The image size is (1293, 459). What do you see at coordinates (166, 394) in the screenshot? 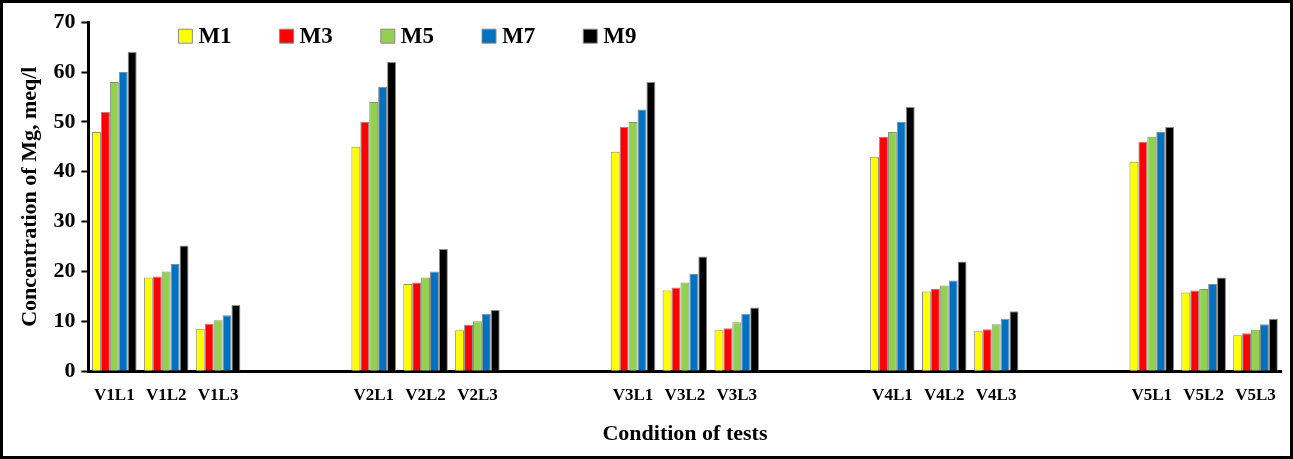
I see `x-tick-label: V1L2` at bounding box center [166, 394].